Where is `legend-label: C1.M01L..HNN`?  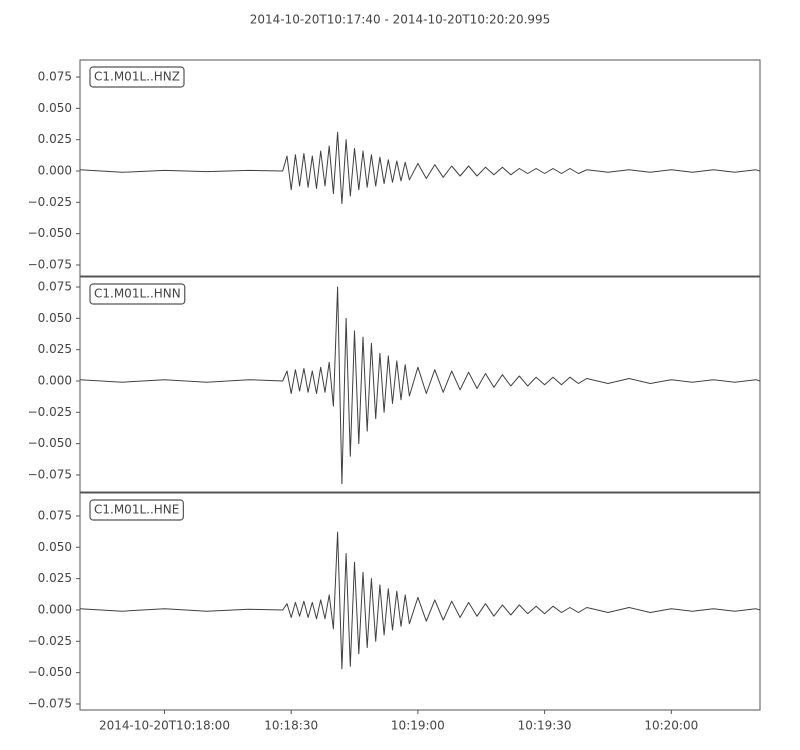 legend-label: C1.M01L..HNN is located at coordinates (137, 294).